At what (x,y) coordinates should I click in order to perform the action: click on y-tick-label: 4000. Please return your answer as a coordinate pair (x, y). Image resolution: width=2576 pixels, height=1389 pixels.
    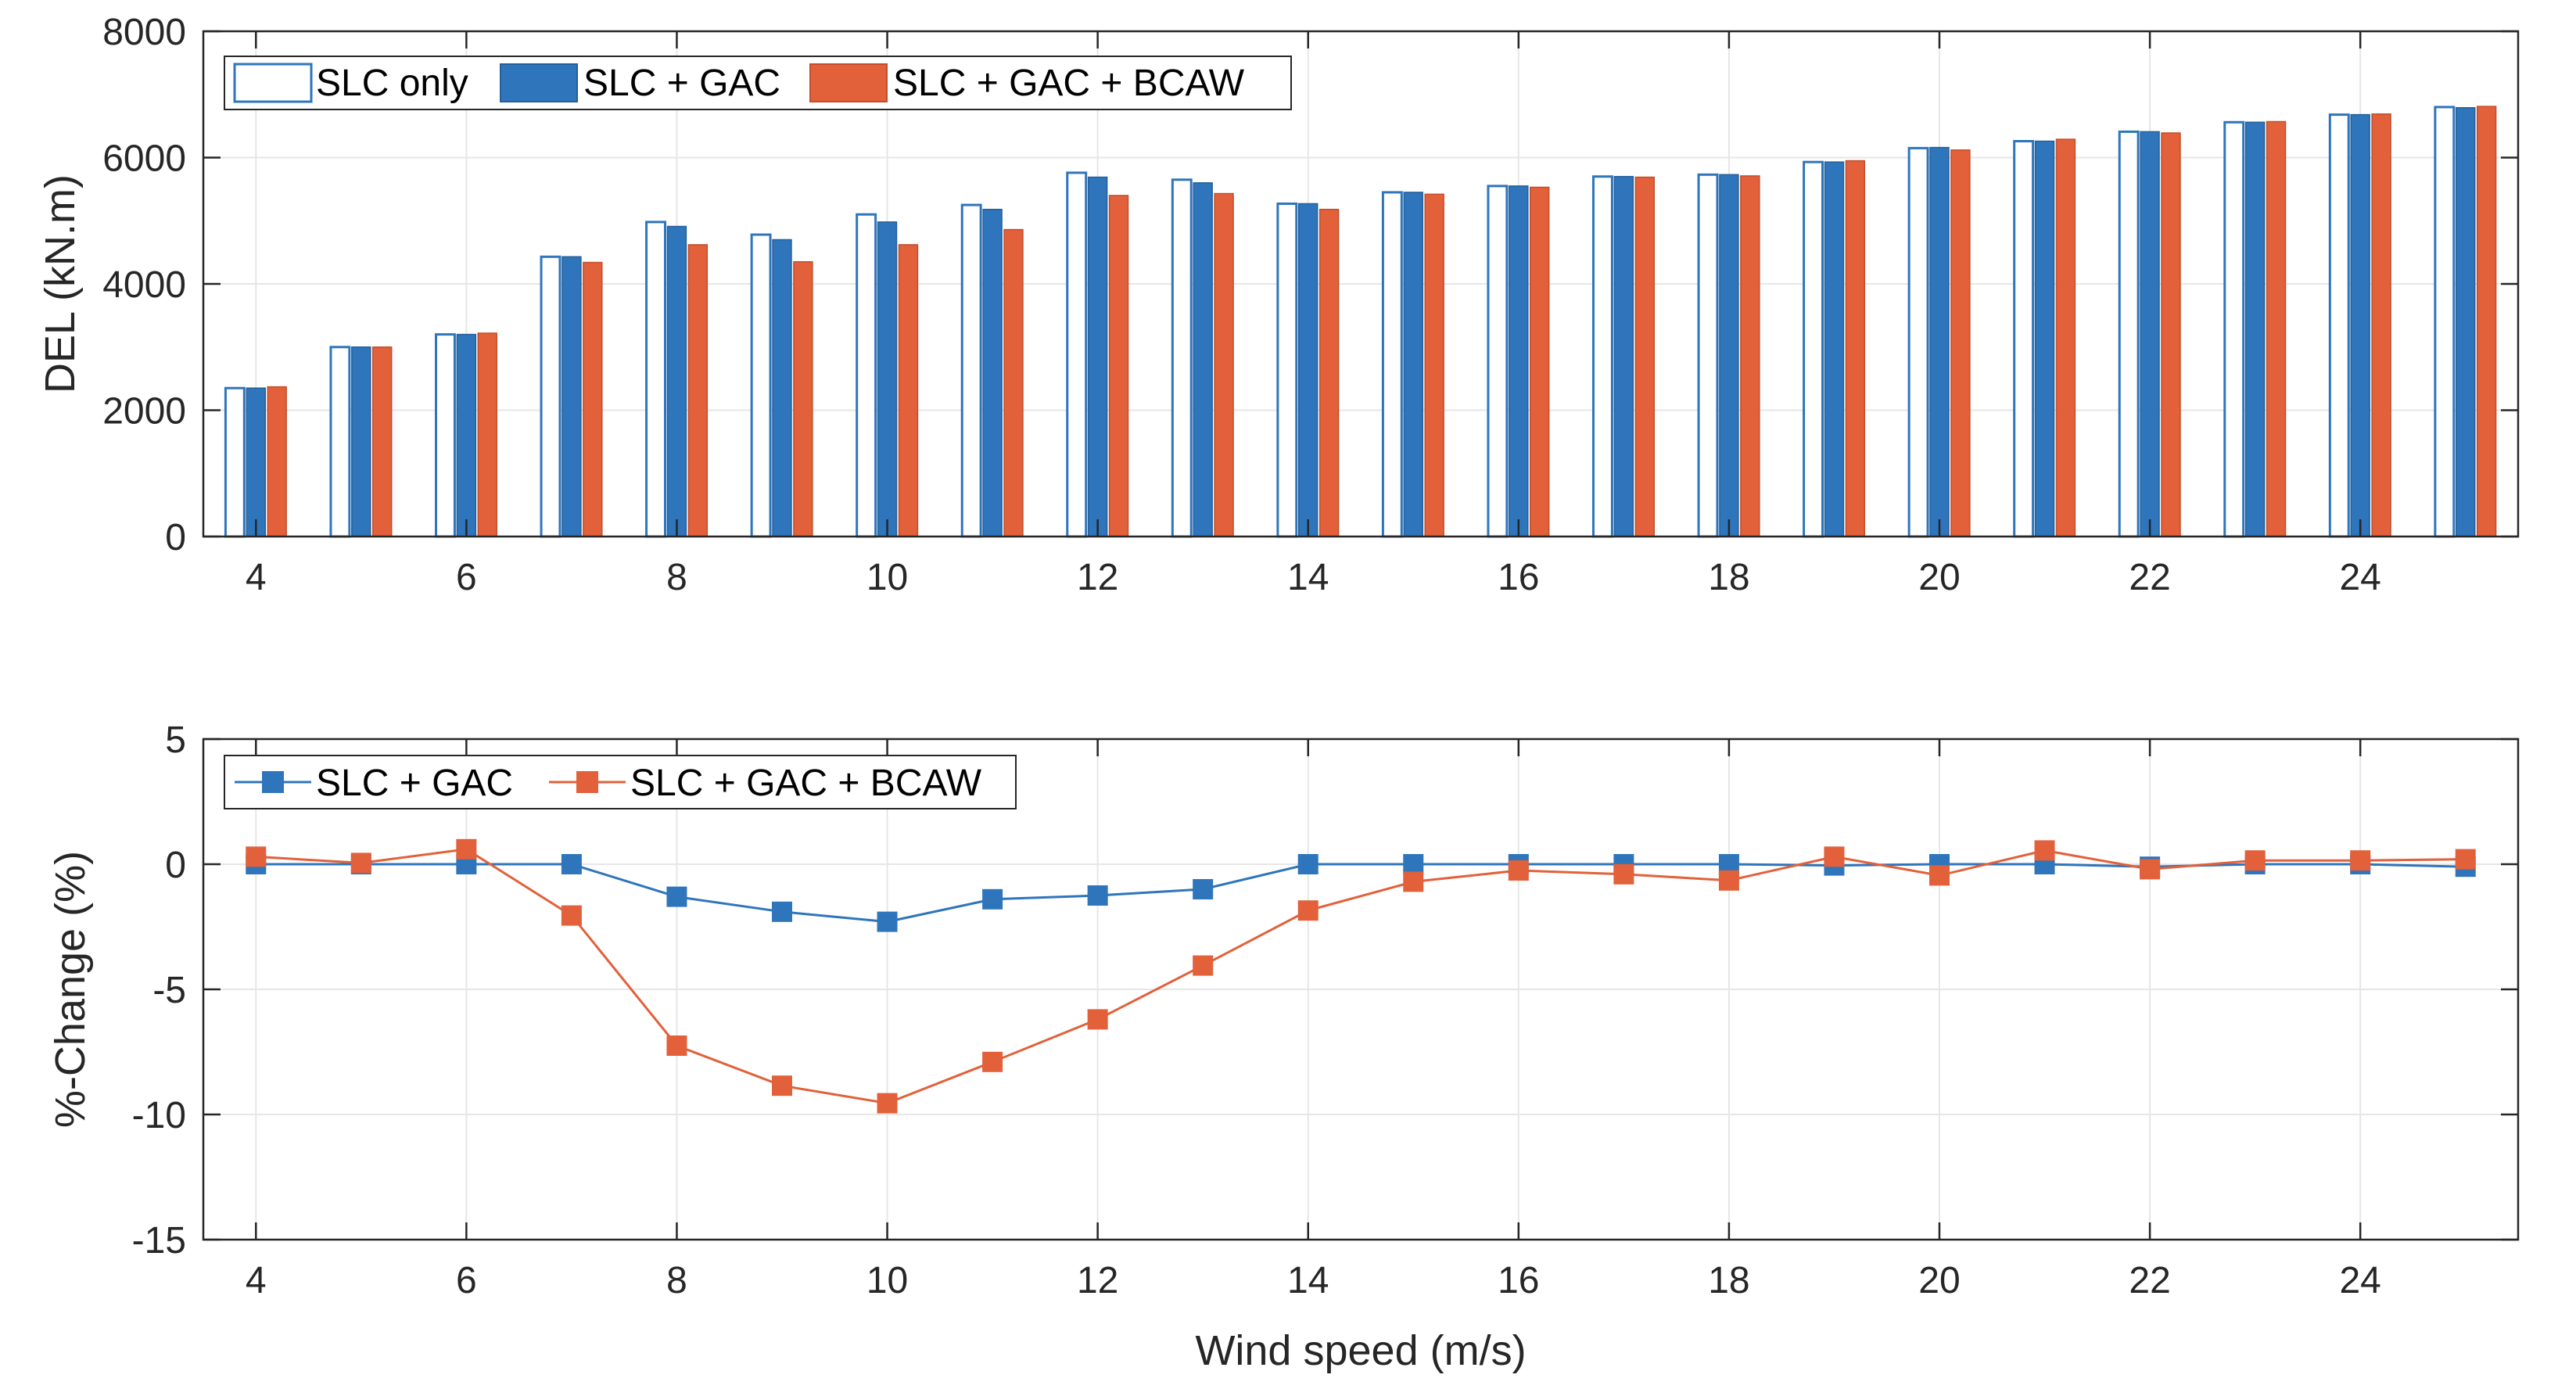
    Looking at the image, I should click on (144, 285).